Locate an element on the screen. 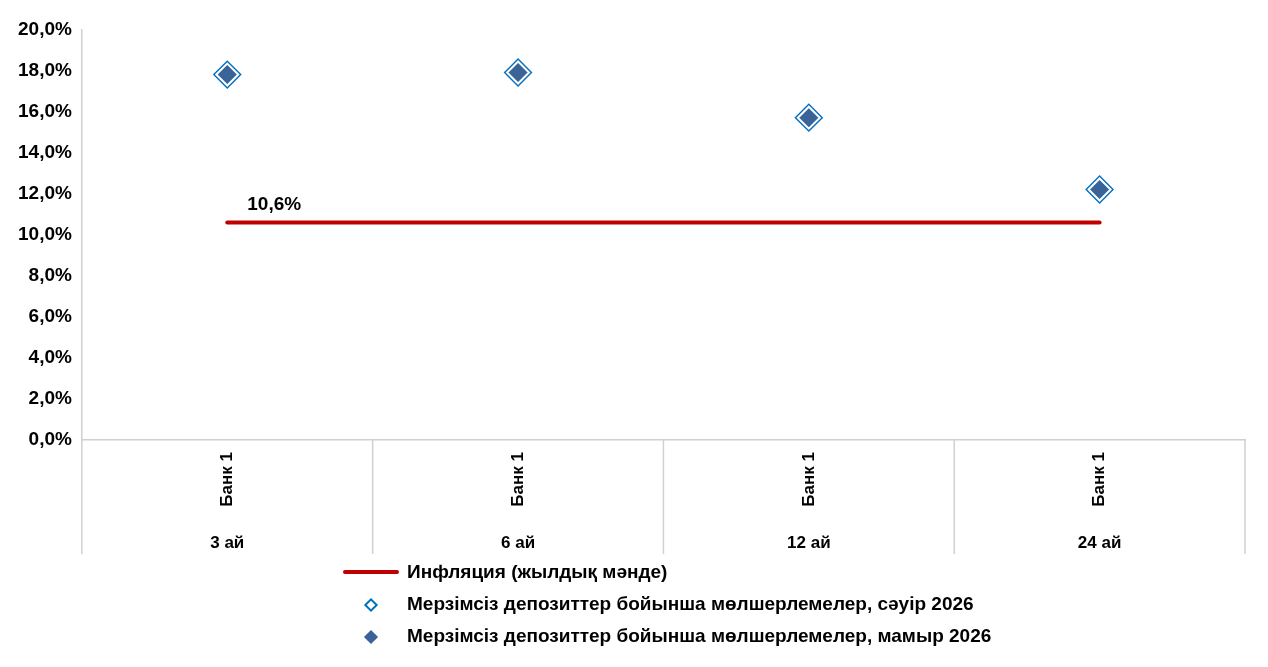 Image resolution: width=1268 pixels, height=667 pixels. category-label: Банк 1 24 ай is located at coordinates (1099, 502).